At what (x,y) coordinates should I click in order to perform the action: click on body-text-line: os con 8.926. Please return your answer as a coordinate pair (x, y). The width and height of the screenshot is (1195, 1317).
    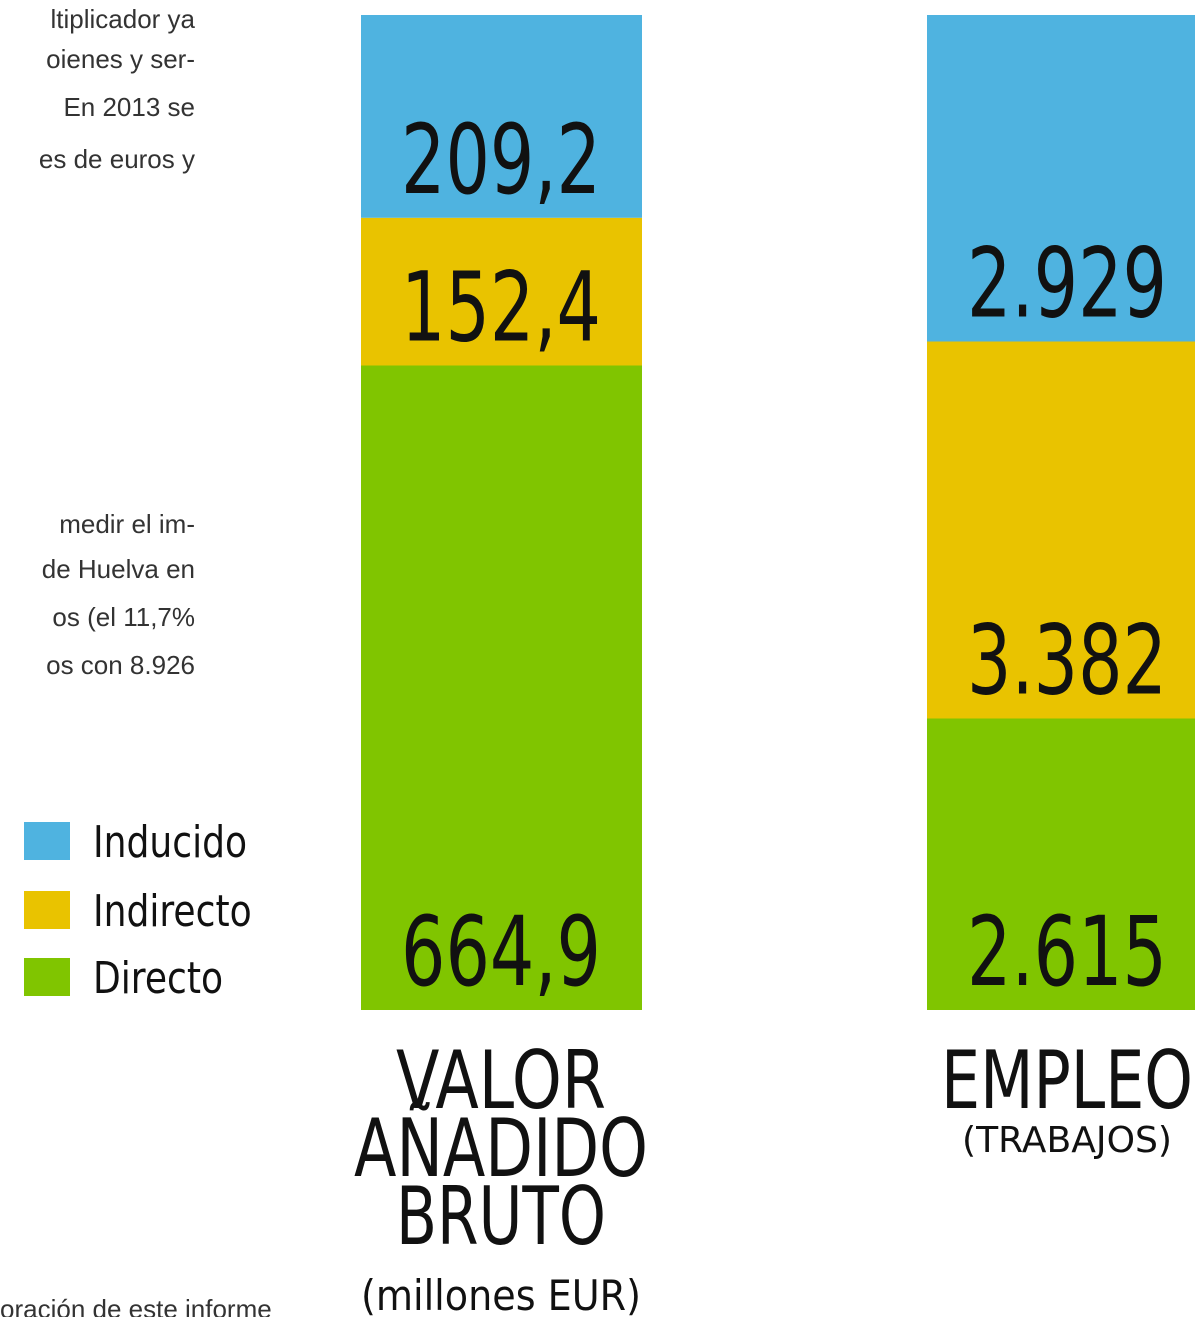
    Looking at the image, I should click on (120, 665).